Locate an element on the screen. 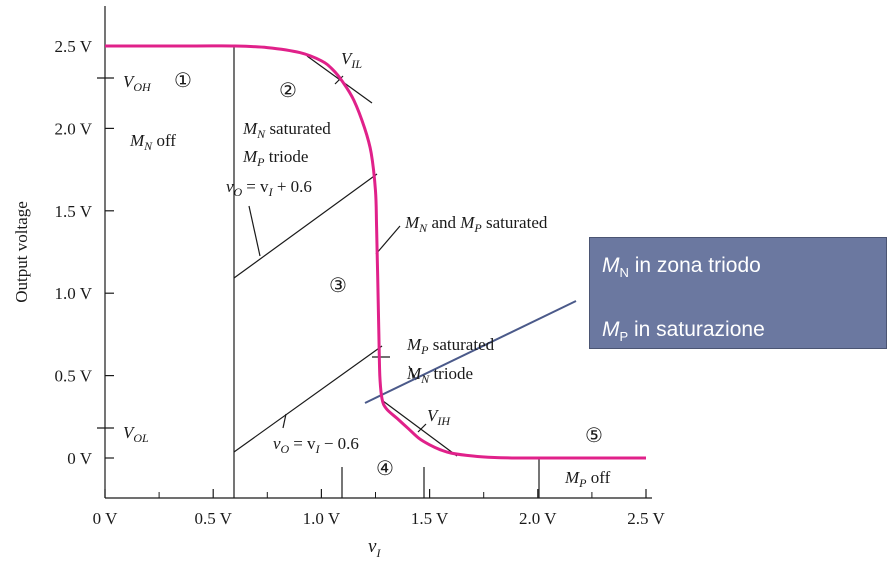 The image size is (894, 567). region-2-marker: ② is located at coordinates (288, 91).